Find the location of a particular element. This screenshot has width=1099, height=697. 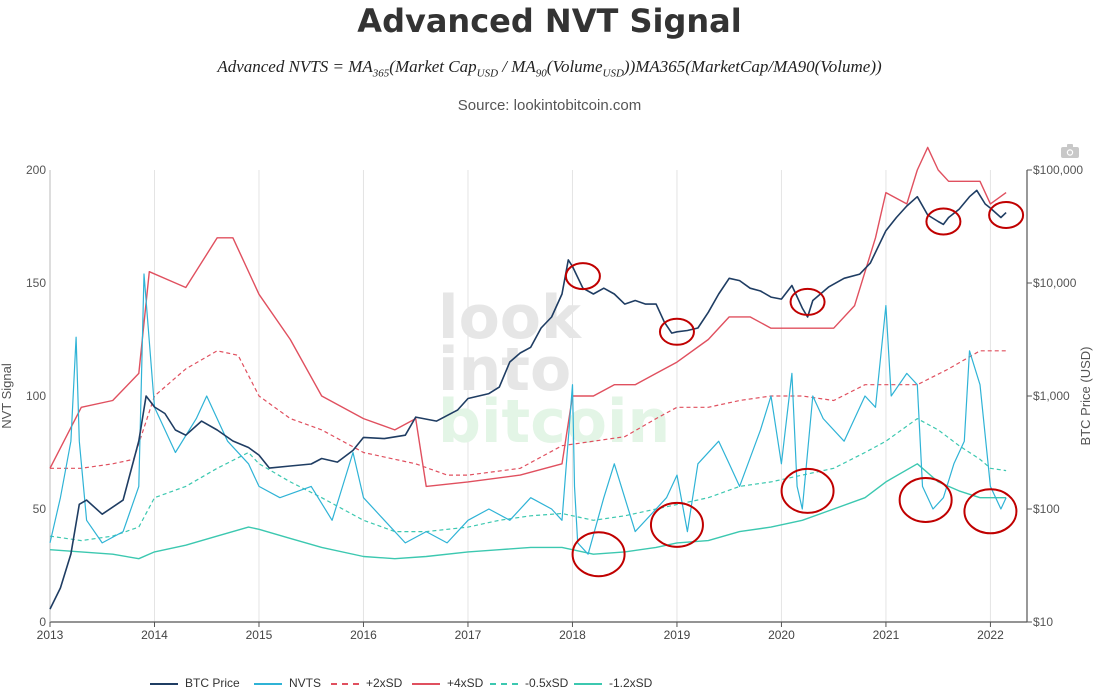

y-left-tick-label: 200 is located at coordinates (36, 170).